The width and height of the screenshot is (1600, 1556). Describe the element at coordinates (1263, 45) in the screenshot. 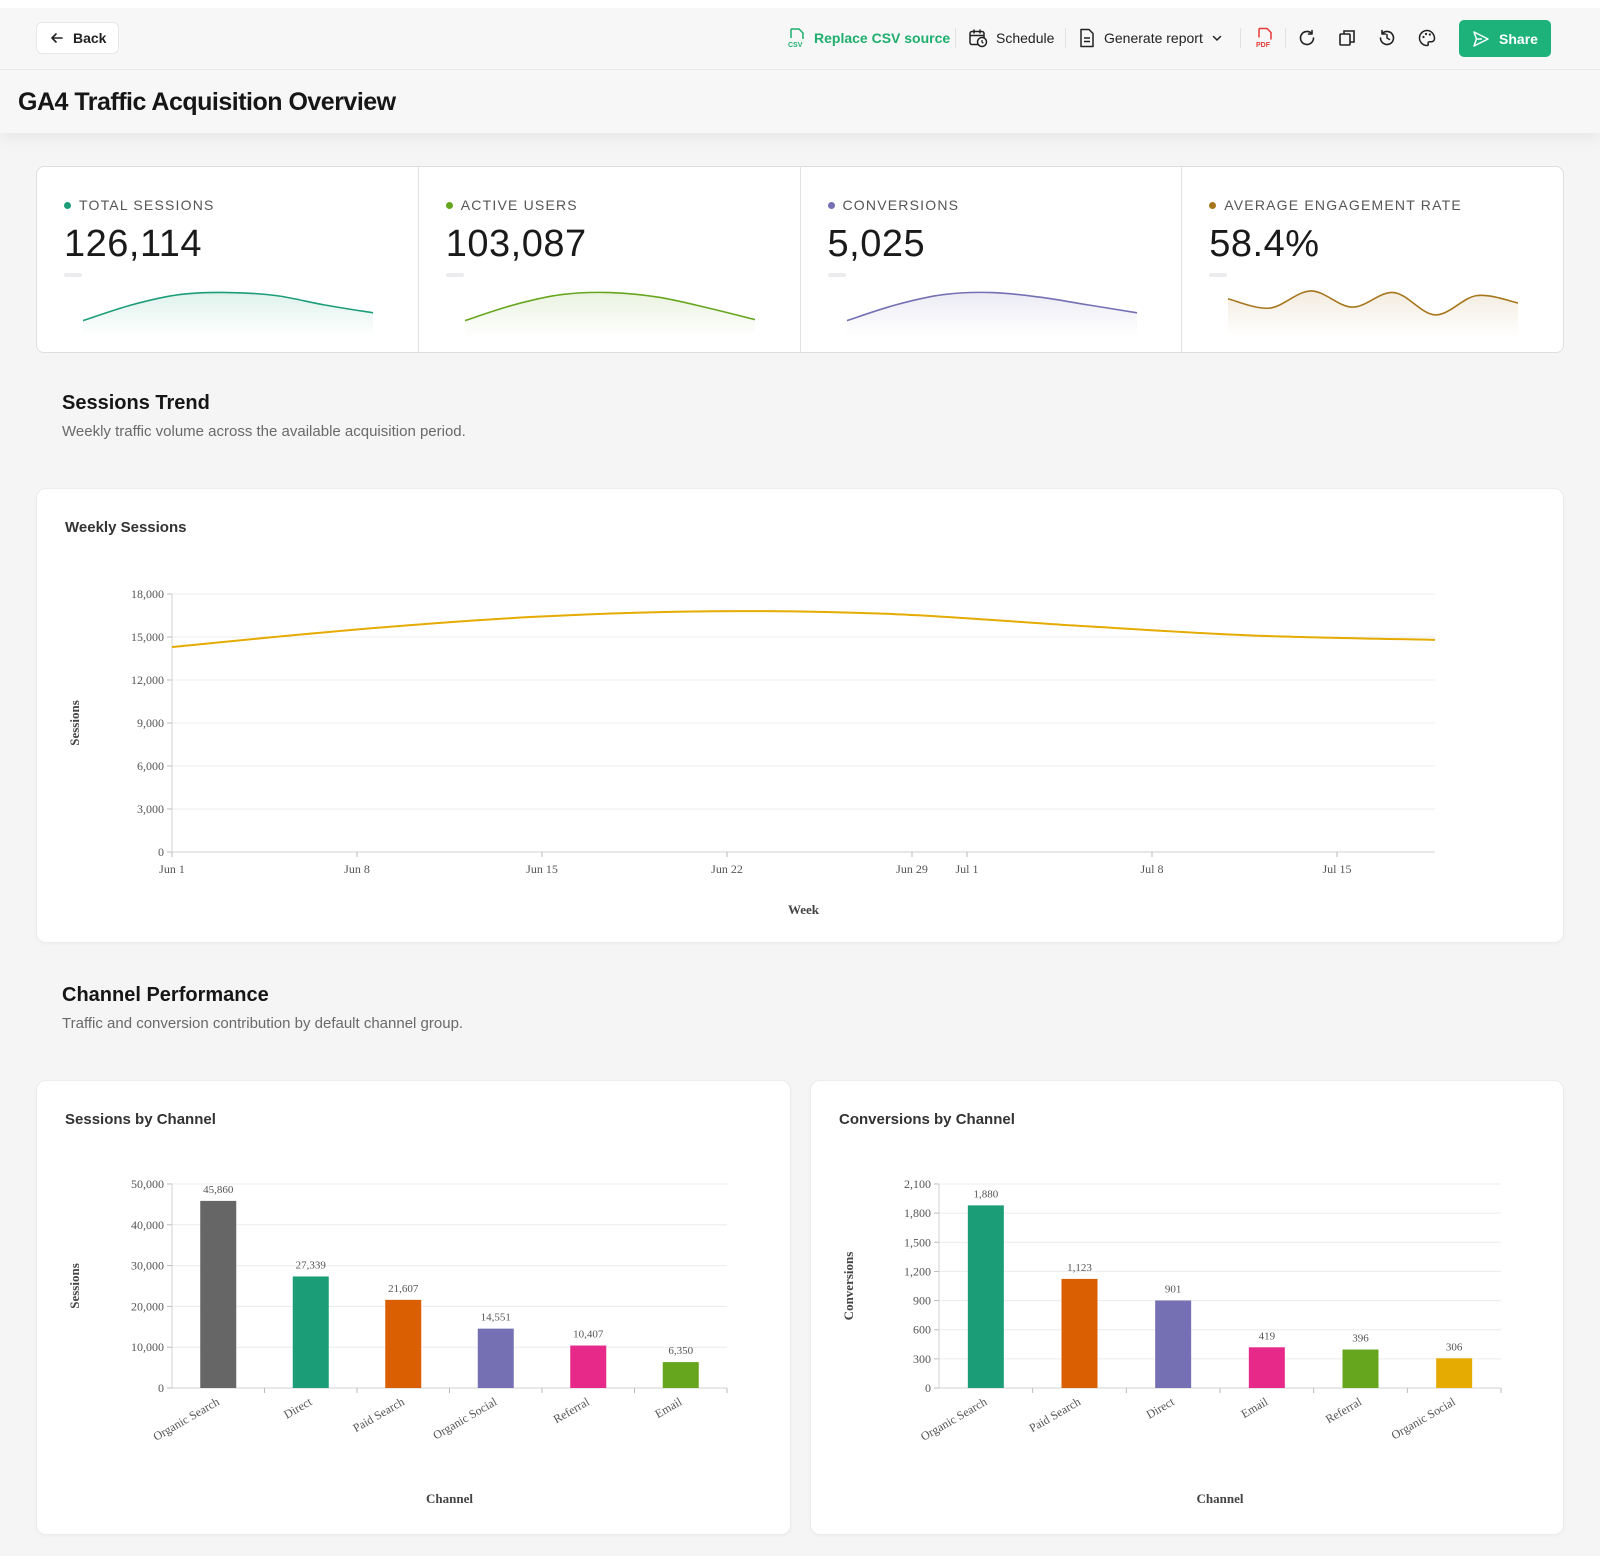

I see `svg-text: PDF` at that location.